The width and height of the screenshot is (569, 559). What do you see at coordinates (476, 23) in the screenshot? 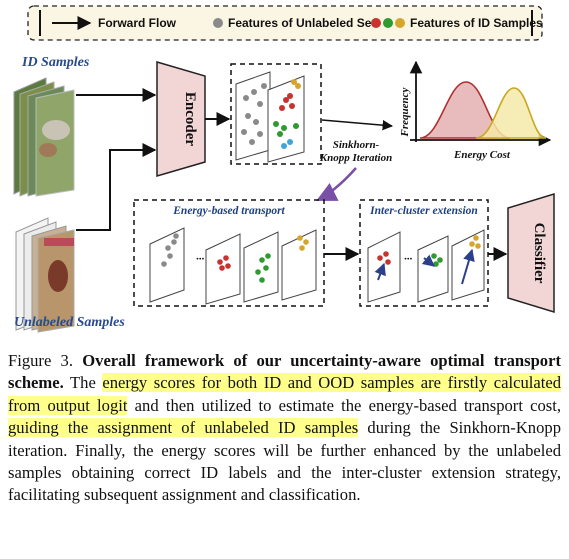
I see `legend-id-features: Features of ID Samples` at bounding box center [476, 23].